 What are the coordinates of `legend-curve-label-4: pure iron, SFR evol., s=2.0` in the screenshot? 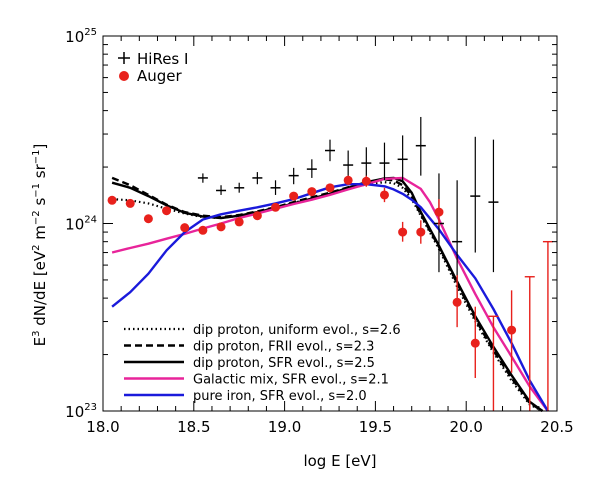 It's located at (280, 396).